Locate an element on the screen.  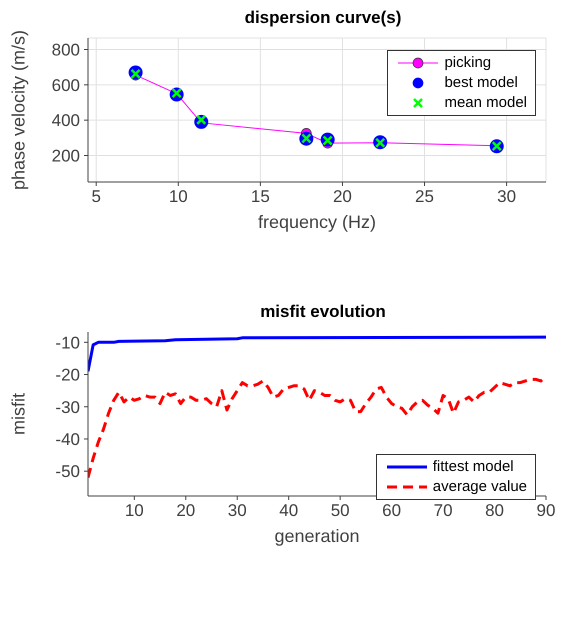
legend-label: average value is located at coordinates (479, 486).